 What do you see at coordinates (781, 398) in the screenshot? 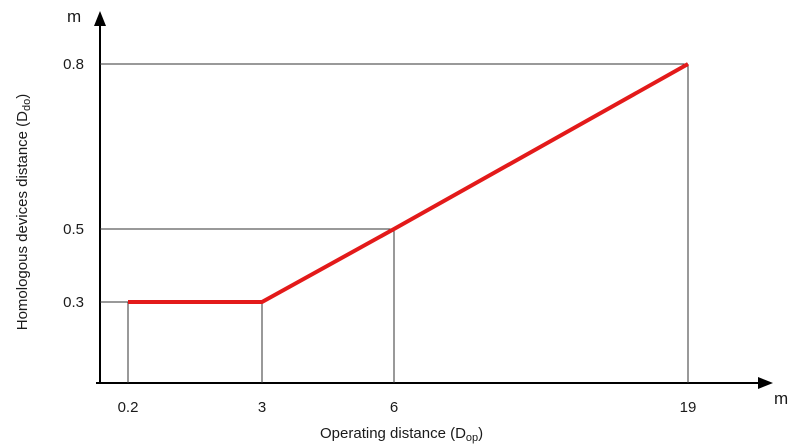
I see `x-unit-label: m` at bounding box center [781, 398].